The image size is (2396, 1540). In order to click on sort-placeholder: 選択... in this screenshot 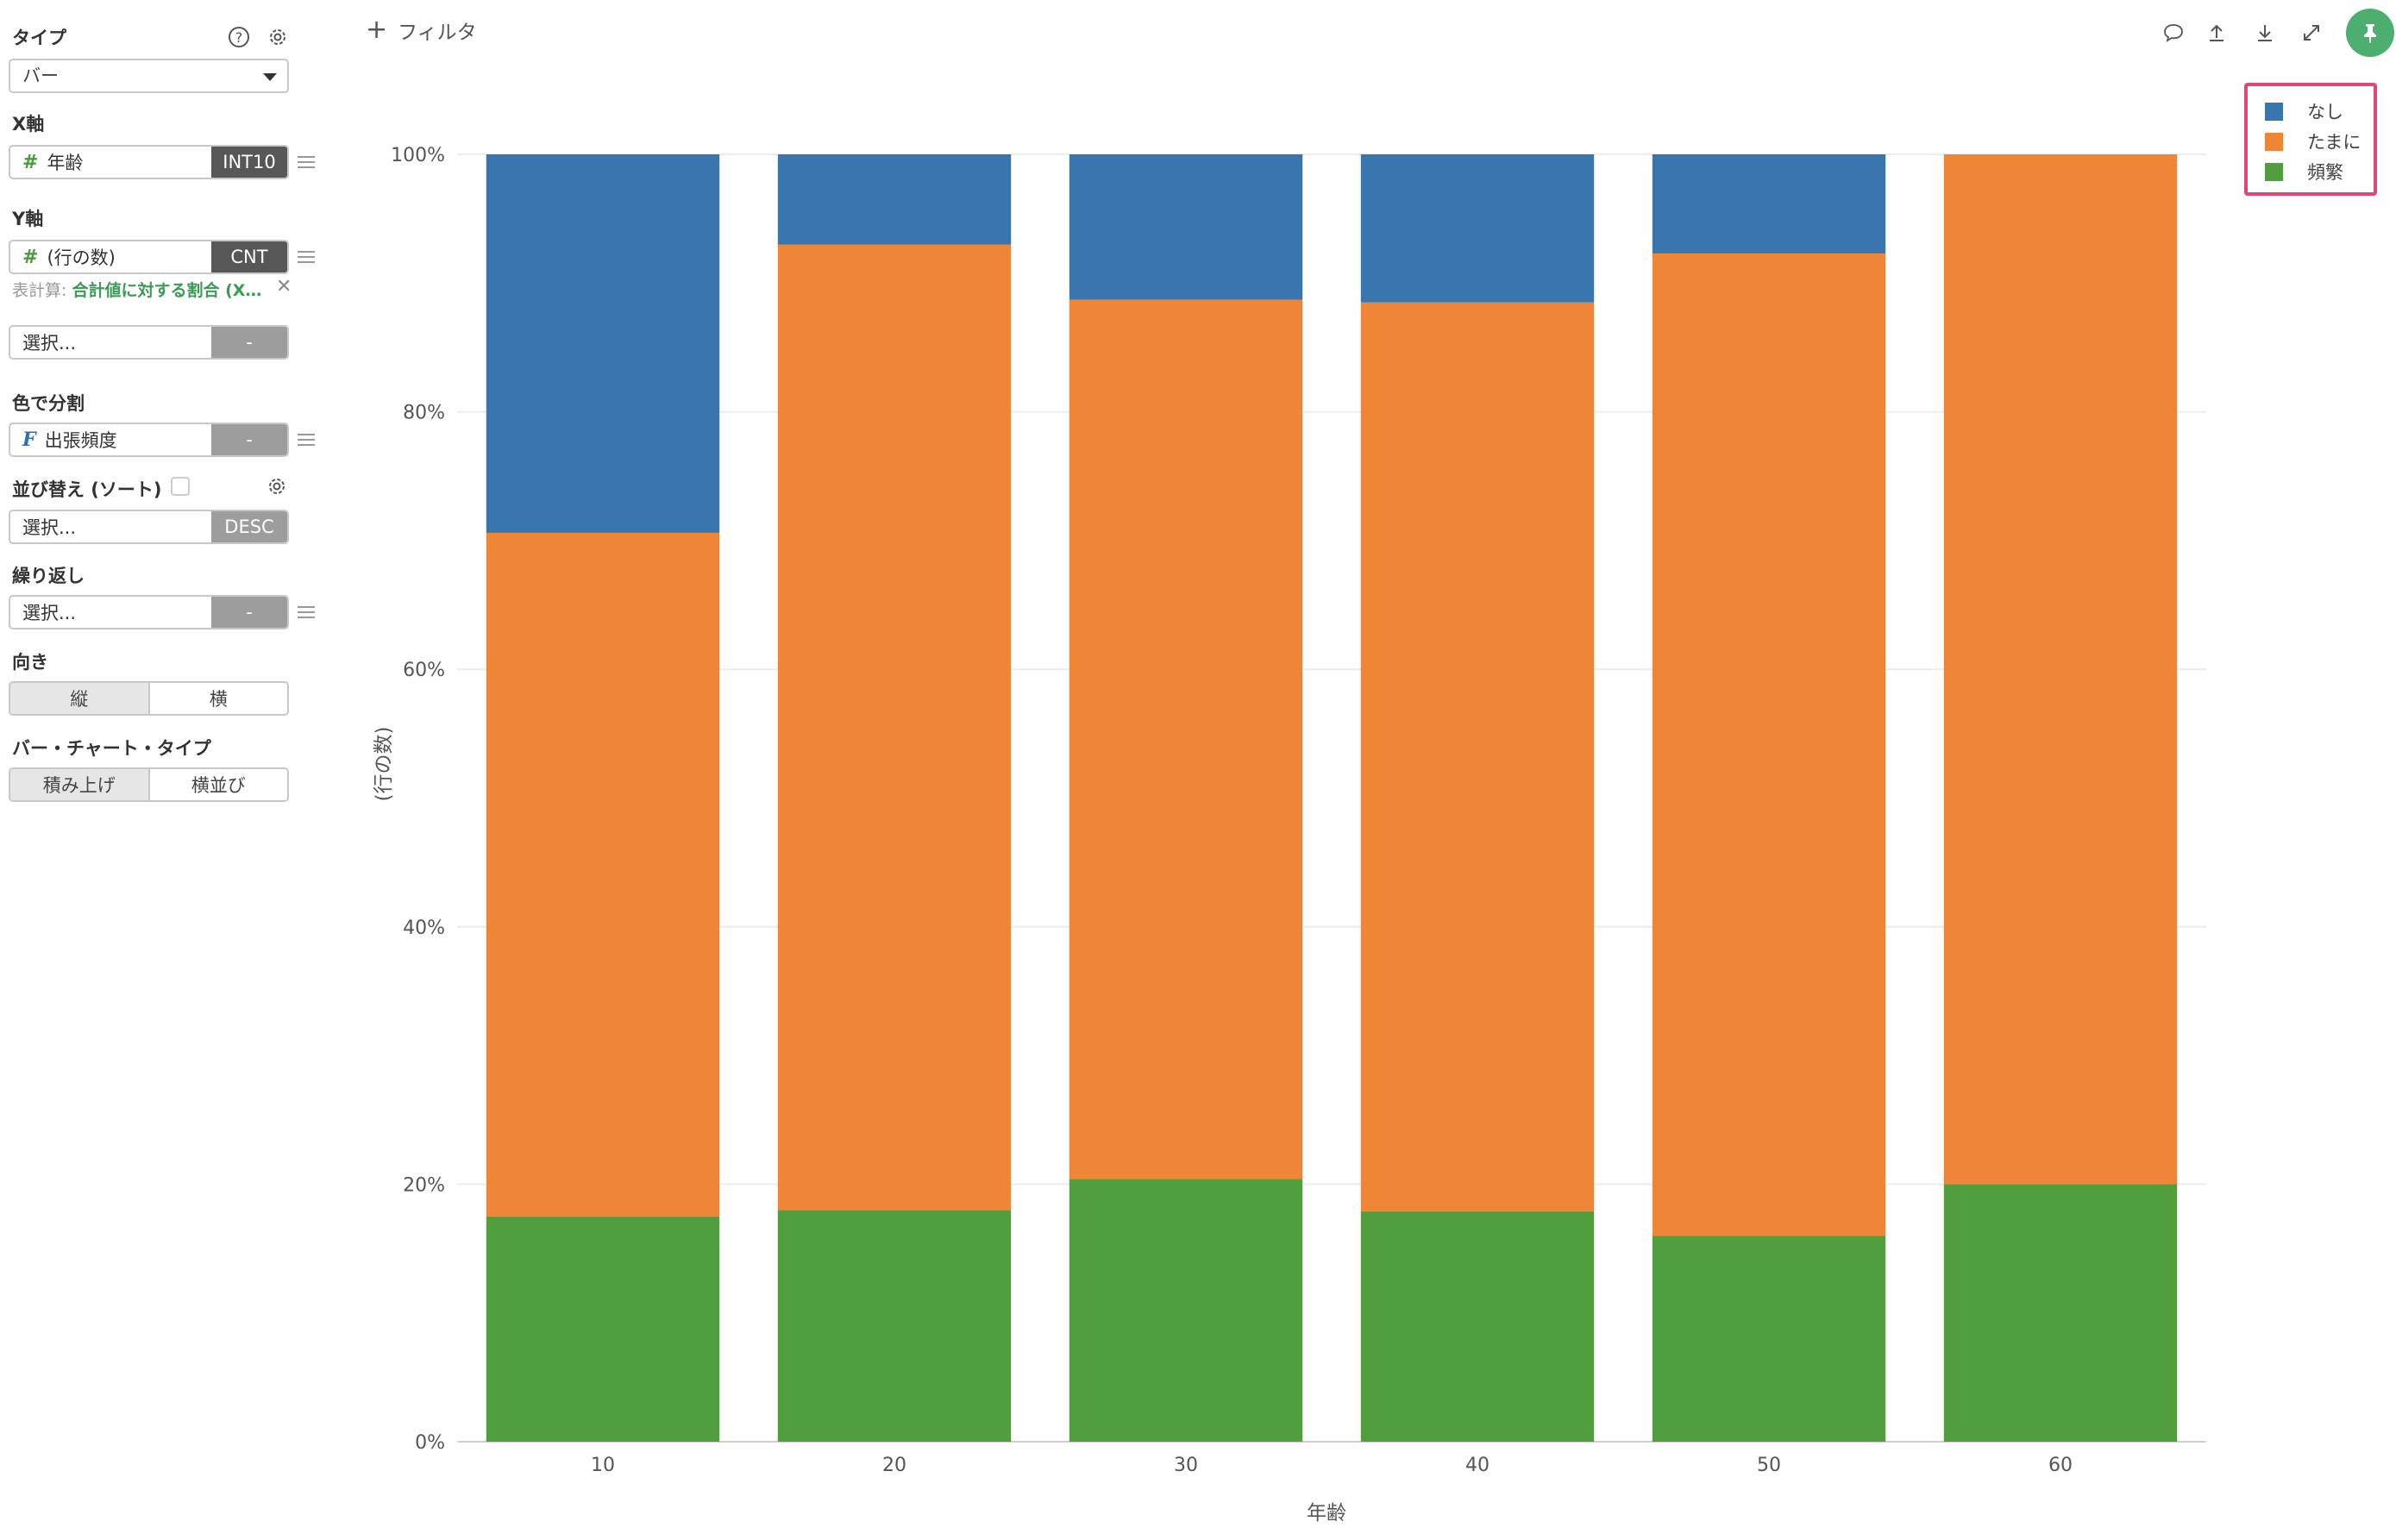, I will do `click(50, 527)`.